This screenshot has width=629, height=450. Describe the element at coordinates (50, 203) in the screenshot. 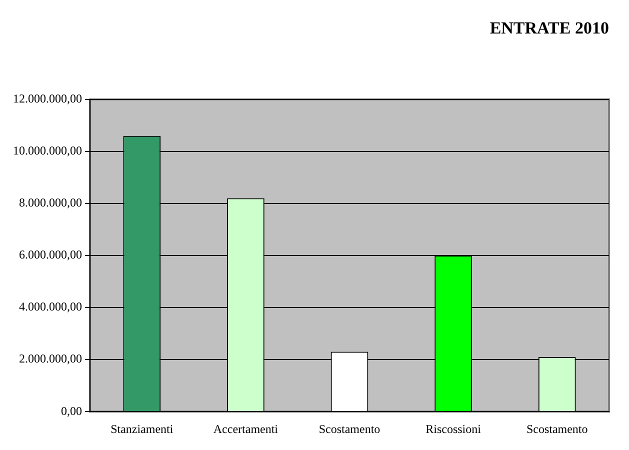

I see `y-tick-label: 8.000.000,00` at that location.